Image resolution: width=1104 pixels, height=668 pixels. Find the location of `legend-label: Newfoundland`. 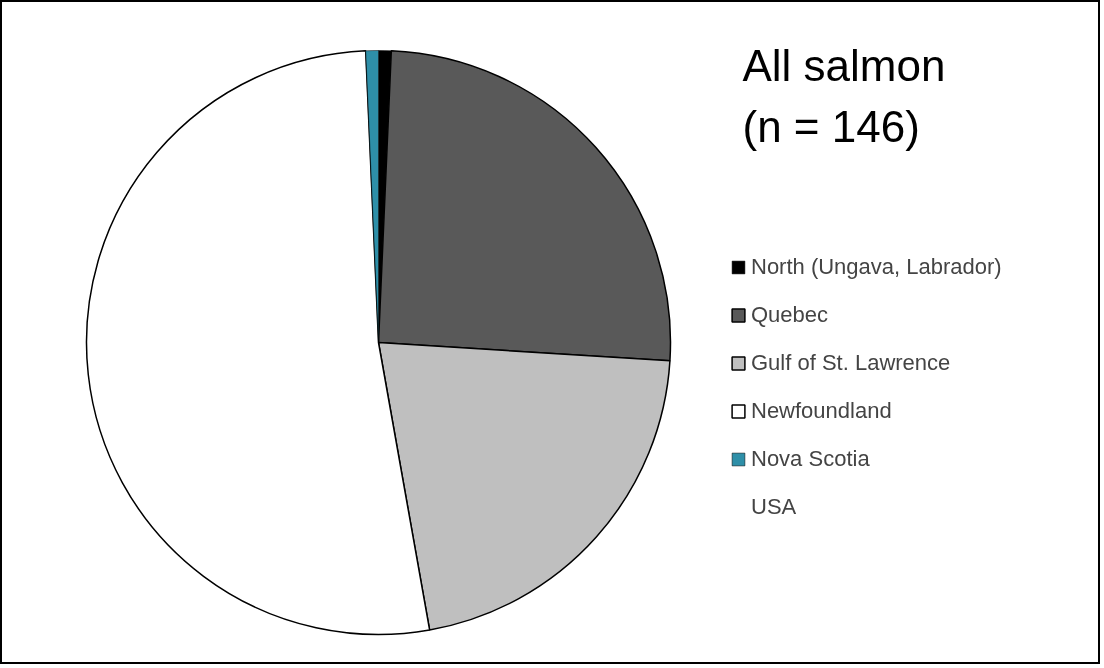

legend-label: Newfoundland is located at coordinates (821, 411).